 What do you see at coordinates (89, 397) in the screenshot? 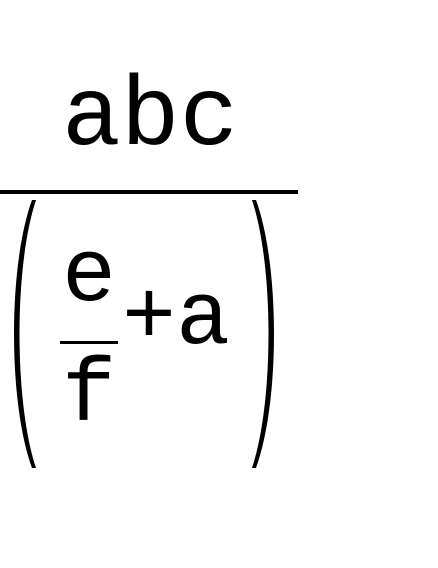
I see `inner-denominator: f` at bounding box center [89, 397].